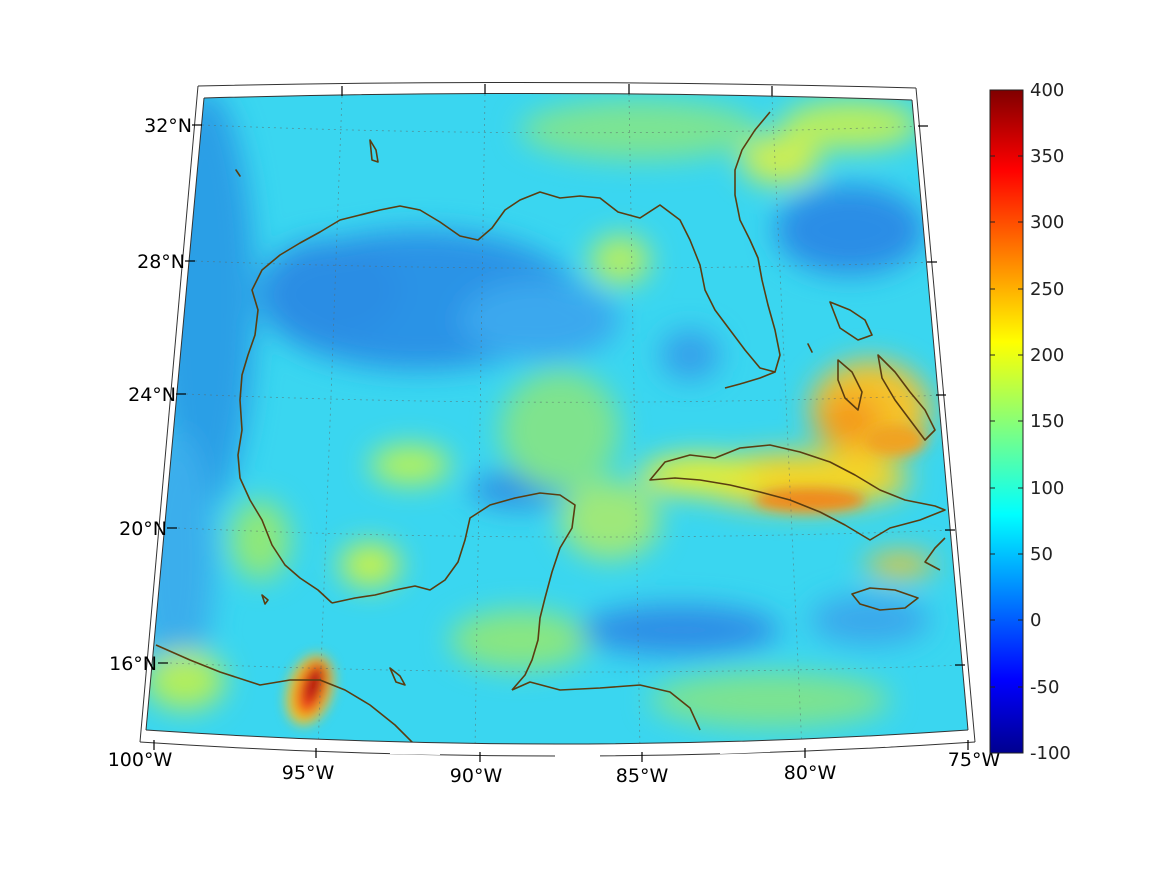 The height and width of the screenshot is (875, 1167). I want to click on colorbar-gradient, so click(1006, 421).